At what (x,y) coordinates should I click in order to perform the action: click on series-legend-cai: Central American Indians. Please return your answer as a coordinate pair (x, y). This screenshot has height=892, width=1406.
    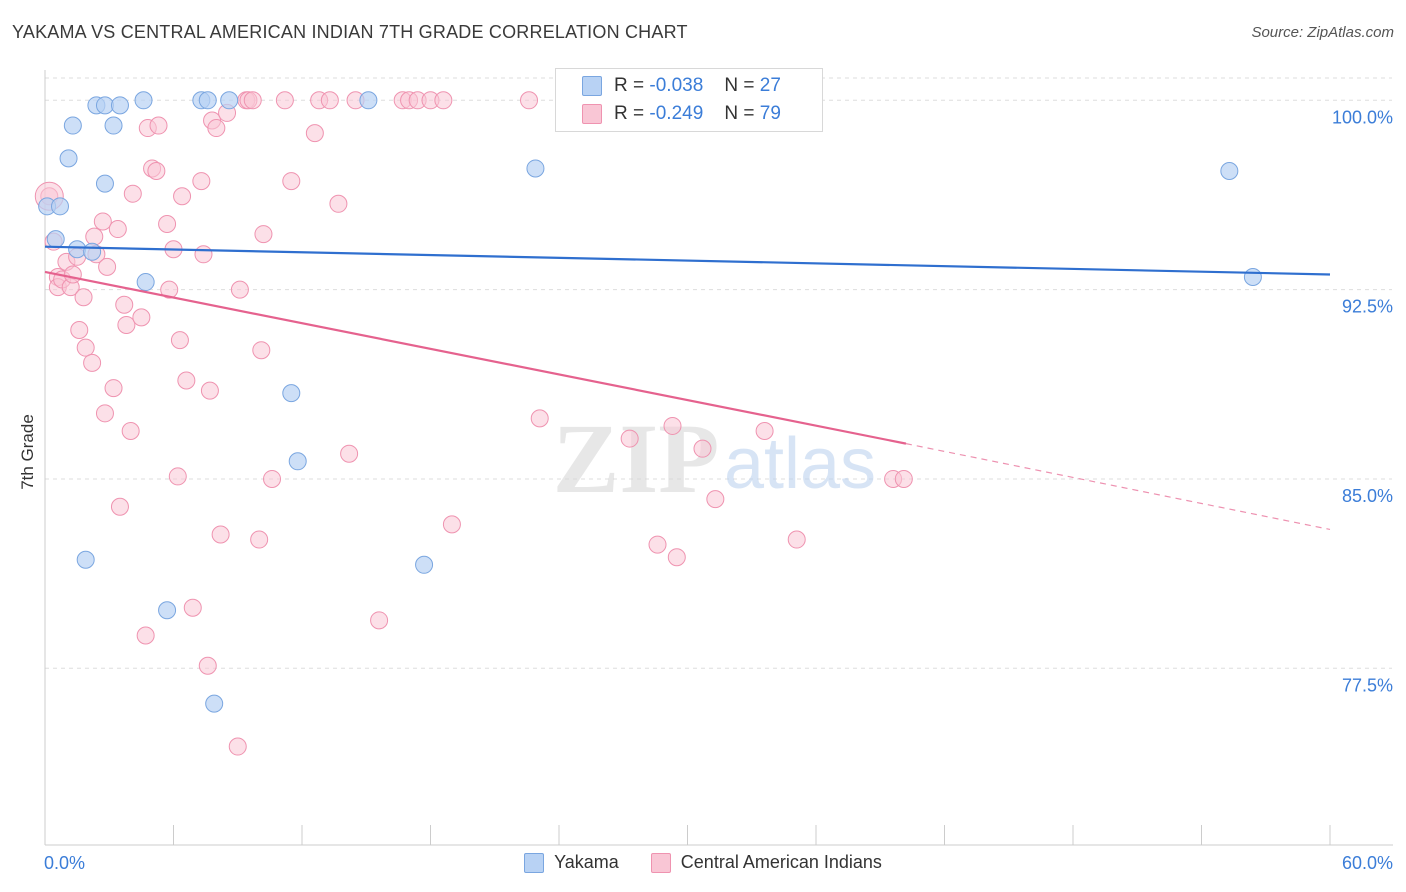
    Looking at the image, I should click on (766, 862).